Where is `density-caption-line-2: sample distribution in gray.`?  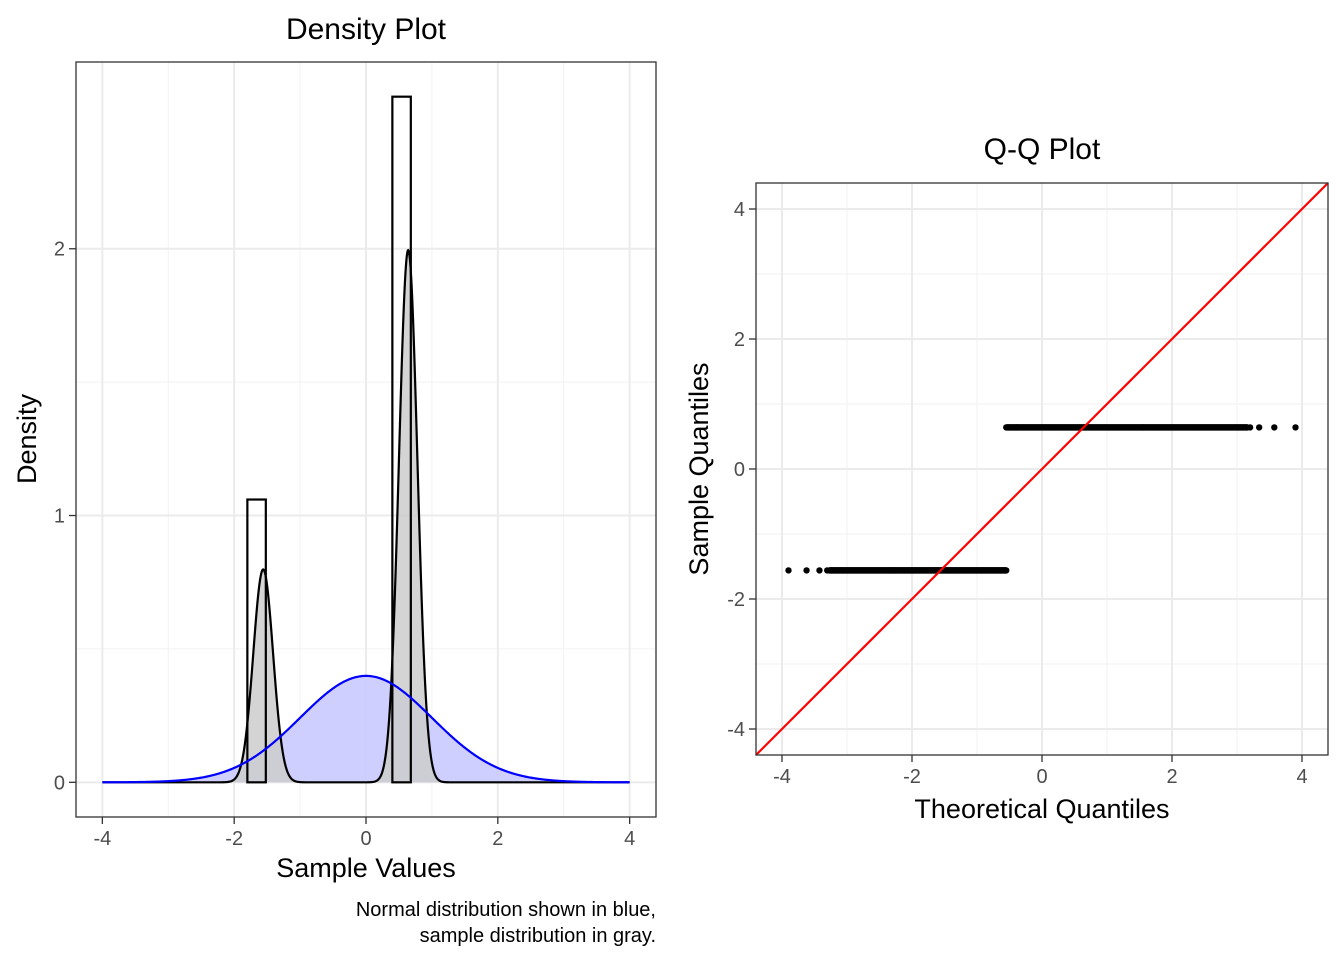 density-caption-line-2: sample distribution in gray. is located at coordinates (538, 936).